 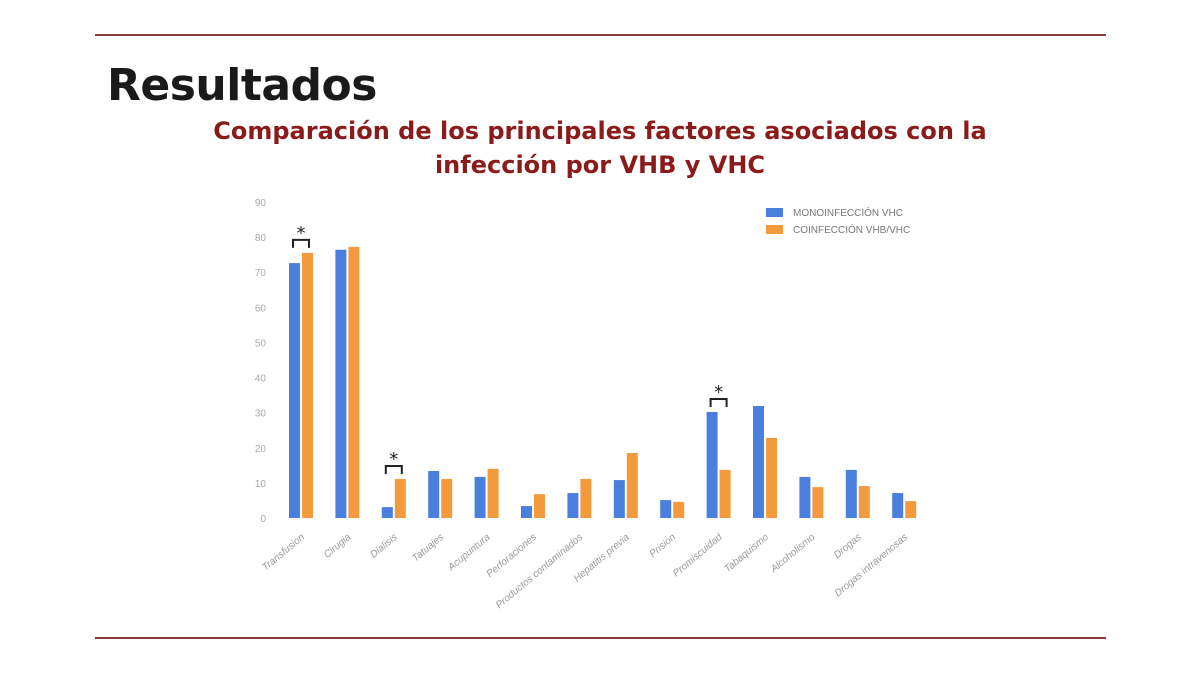 What do you see at coordinates (428, 548) in the screenshot?
I see `x-tick-label: Tatuajes` at bounding box center [428, 548].